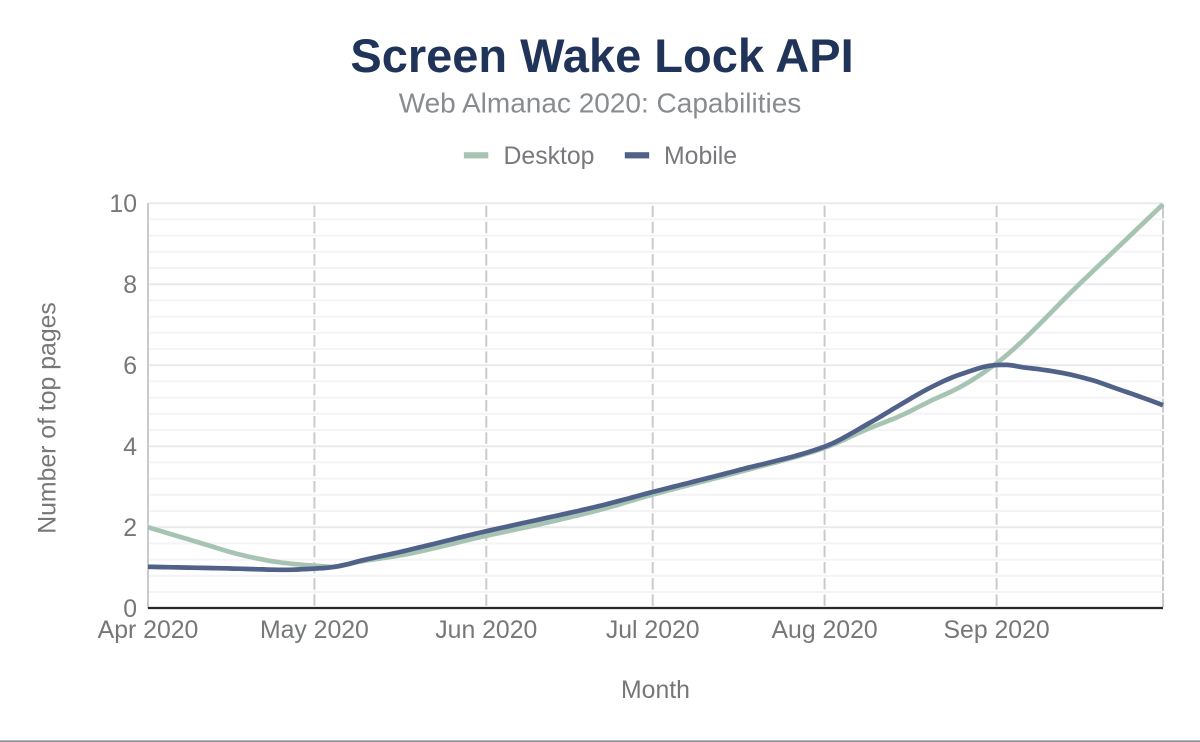  What do you see at coordinates (600, 103) in the screenshot?
I see `svg-text: Web Almanac 2020: Capabilities` at bounding box center [600, 103].